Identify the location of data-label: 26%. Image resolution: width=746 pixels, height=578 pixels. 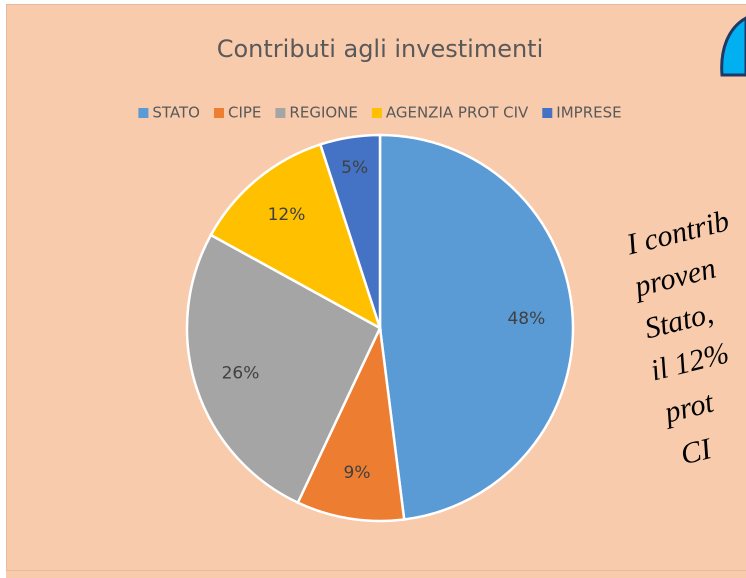
(241, 373).